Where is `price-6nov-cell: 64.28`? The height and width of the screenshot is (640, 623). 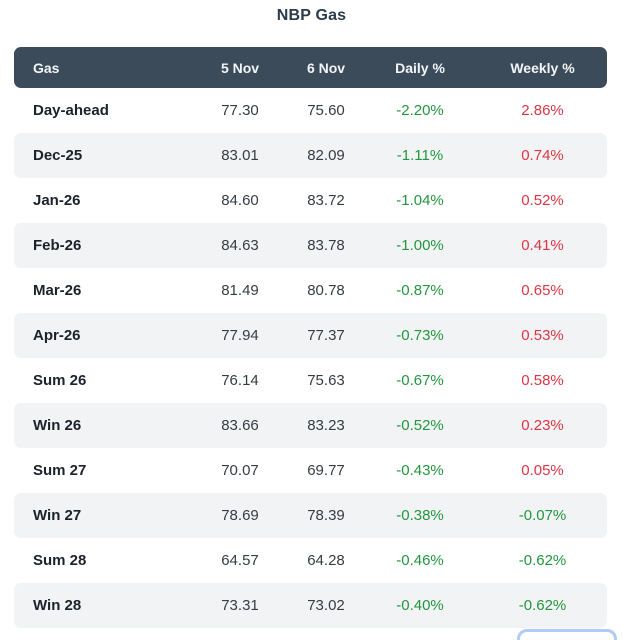
price-6nov-cell: 64.28 is located at coordinates (326, 560).